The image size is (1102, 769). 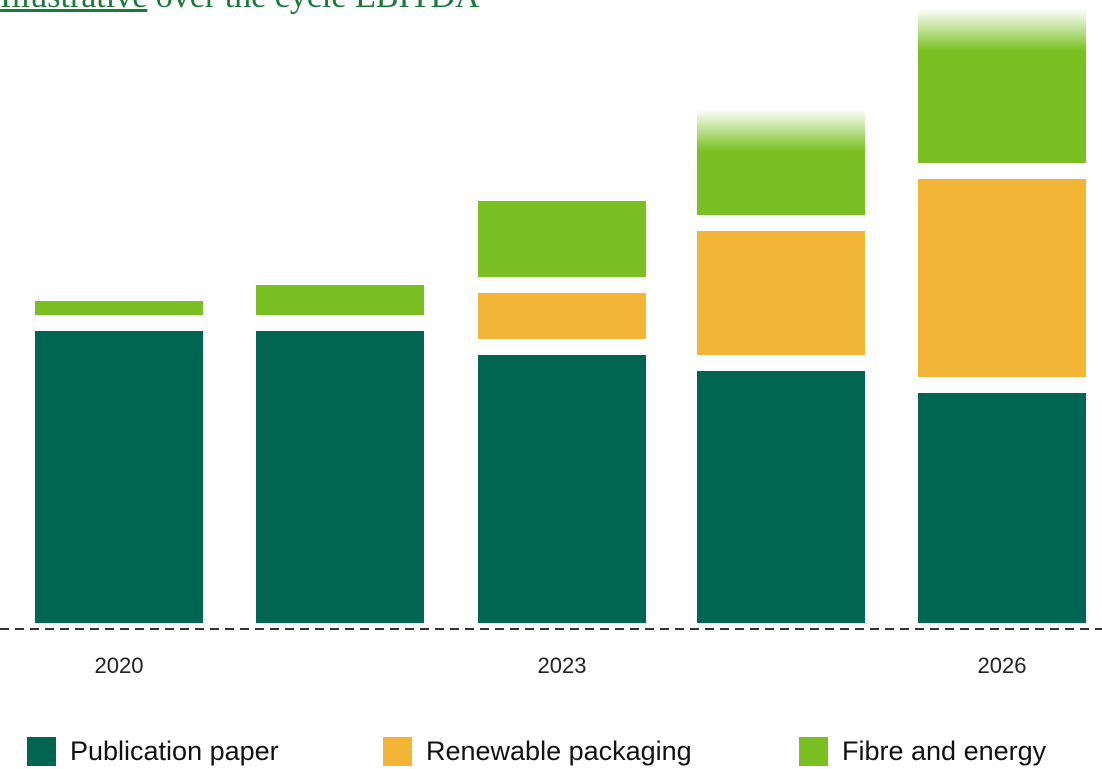 What do you see at coordinates (397, 751) in the screenshot?
I see `legend-swatch-renewable-packaging` at bounding box center [397, 751].